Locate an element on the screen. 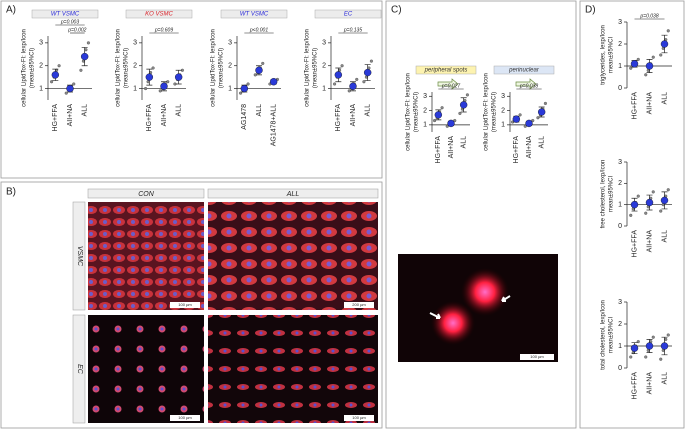 Image resolution: width=685 pixels, height=429 pixels. p-value: p=0.002 is located at coordinates (76, 30).